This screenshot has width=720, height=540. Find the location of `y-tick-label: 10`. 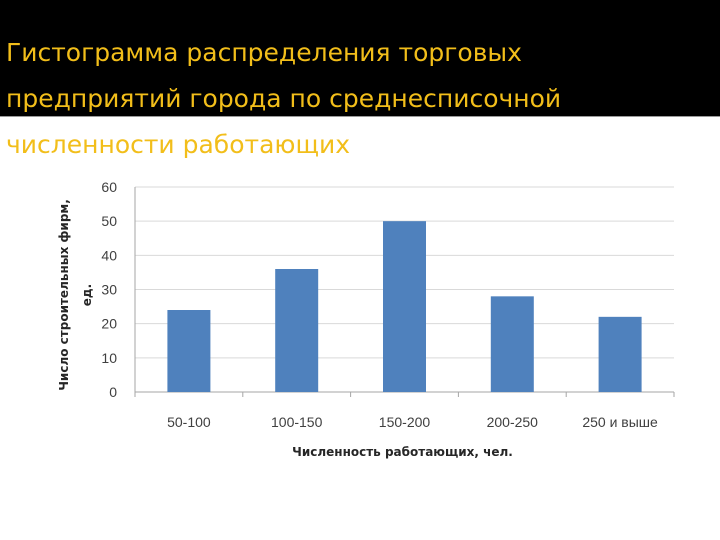

y-tick-label: 10 is located at coordinates (109, 358).